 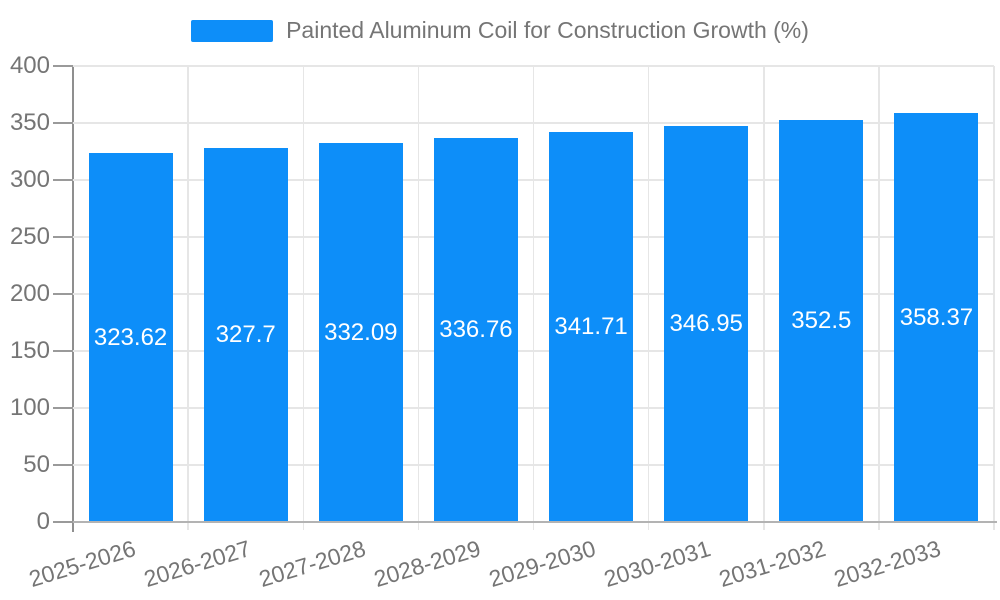 I want to click on bar-value-label: 323.62, so click(x=130, y=337).